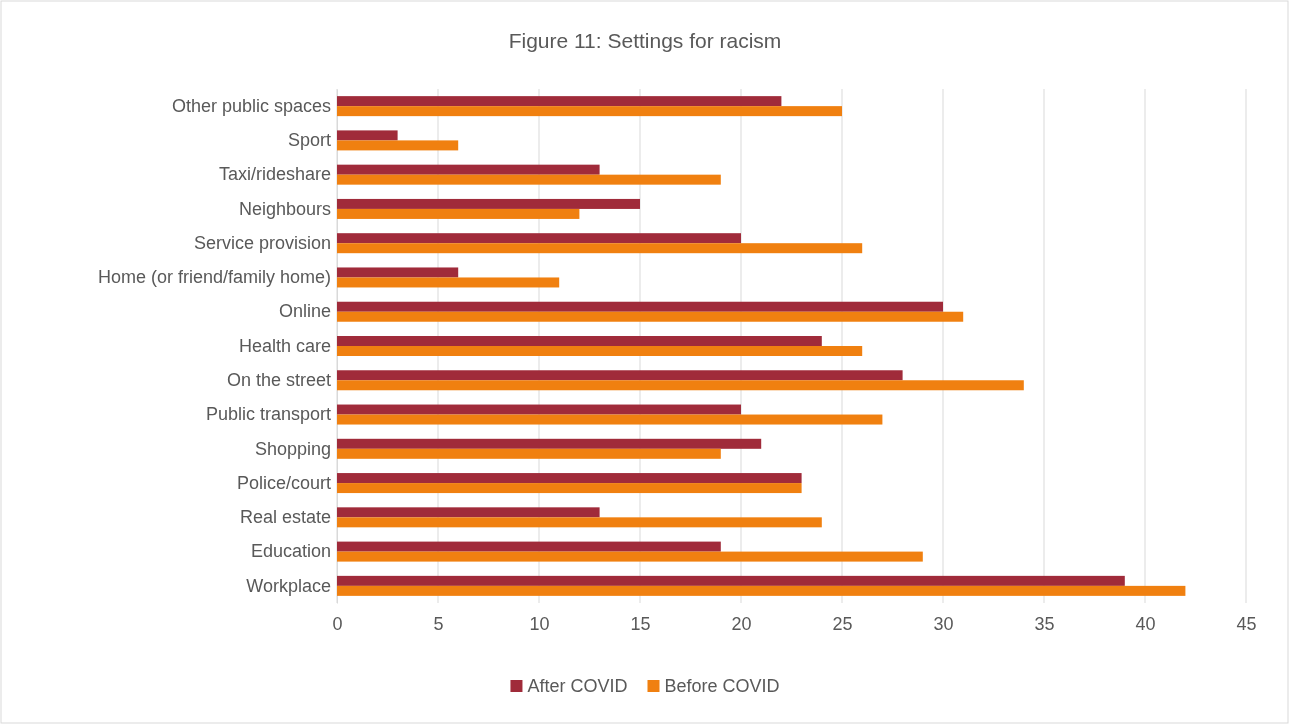  Describe the element at coordinates (741, 623) in the screenshot. I see `x-tick-label: 20` at that location.